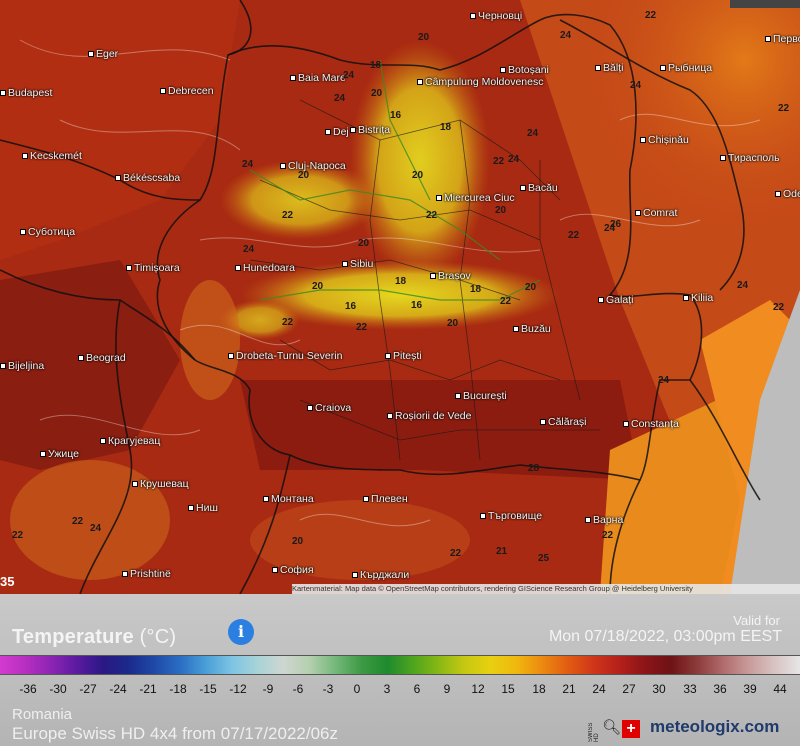 The width and height of the screenshot is (800, 746). Describe the element at coordinates (756, 620) in the screenshot. I see `valid-for-label: Valid for` at that location.